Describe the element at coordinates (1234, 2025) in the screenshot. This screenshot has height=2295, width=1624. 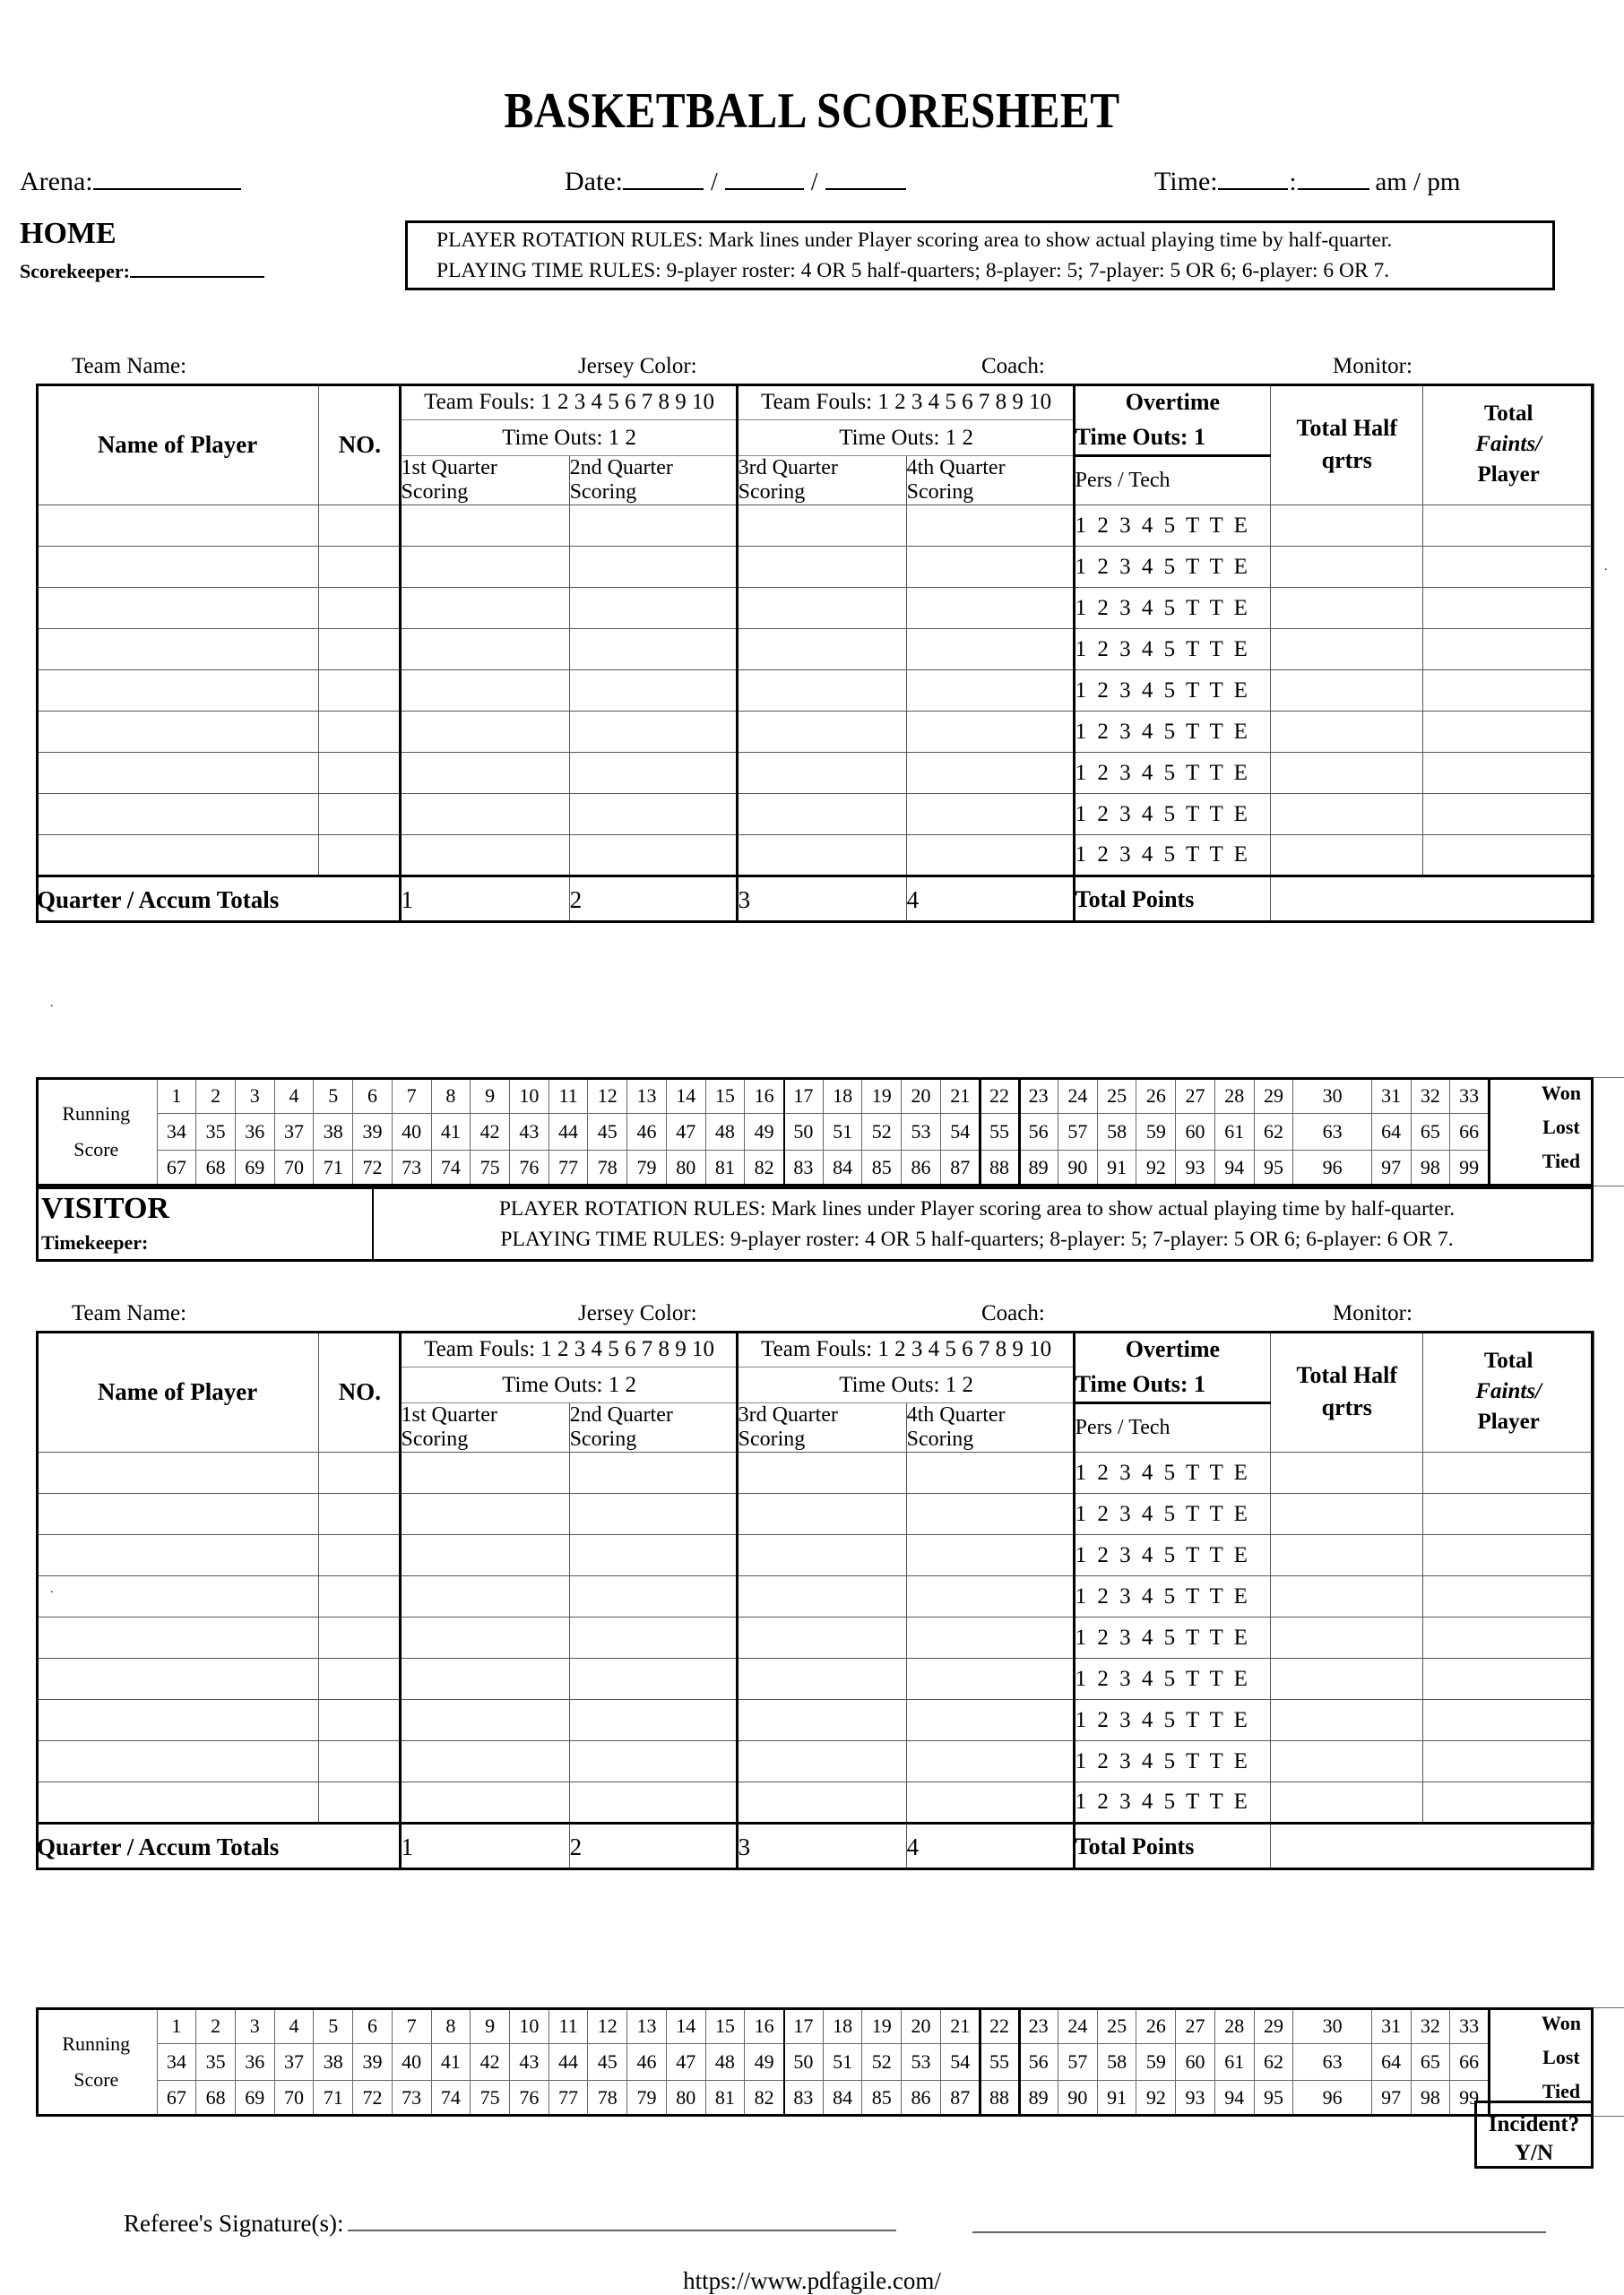
I see `running-score-row1-cell: 28` at that location.